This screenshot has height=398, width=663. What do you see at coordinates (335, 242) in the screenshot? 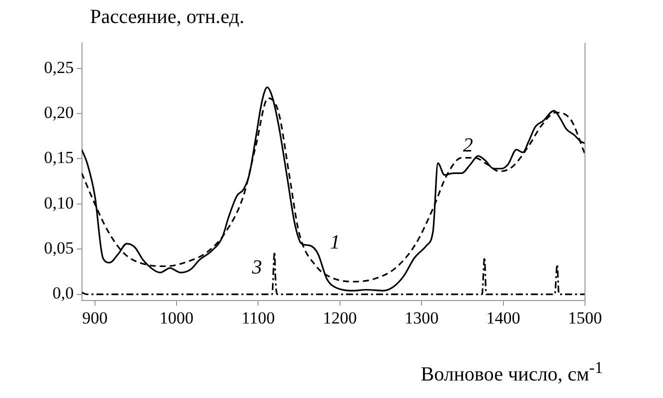
I see `series-label: 1` at bounding box center [335, 242].